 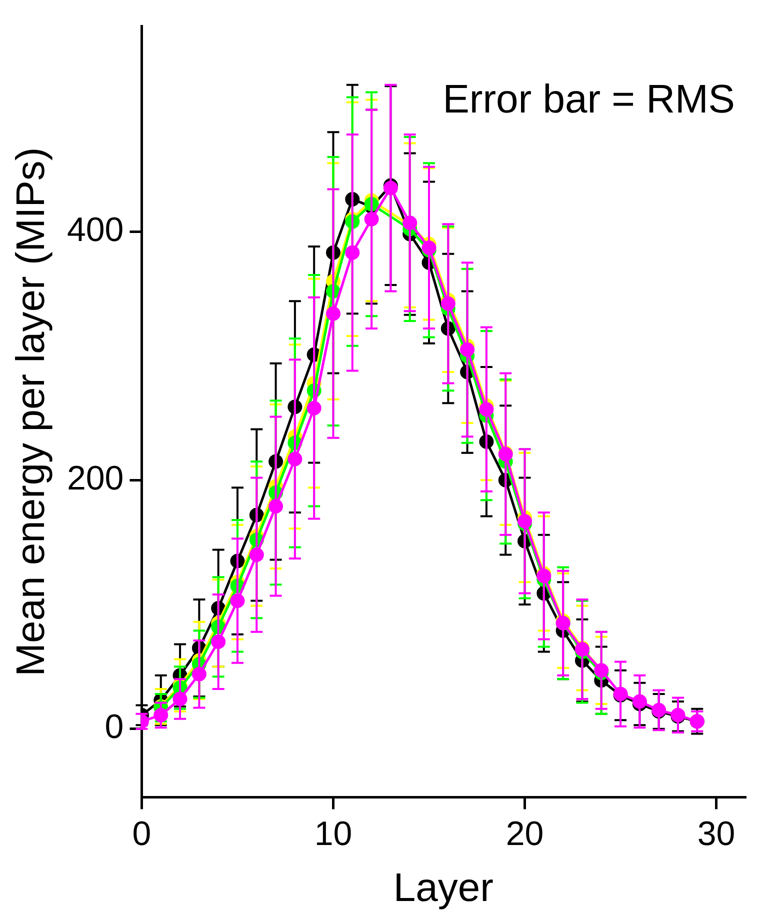 I want to click on y-tick-label: 0, so click(x=114, y=727).